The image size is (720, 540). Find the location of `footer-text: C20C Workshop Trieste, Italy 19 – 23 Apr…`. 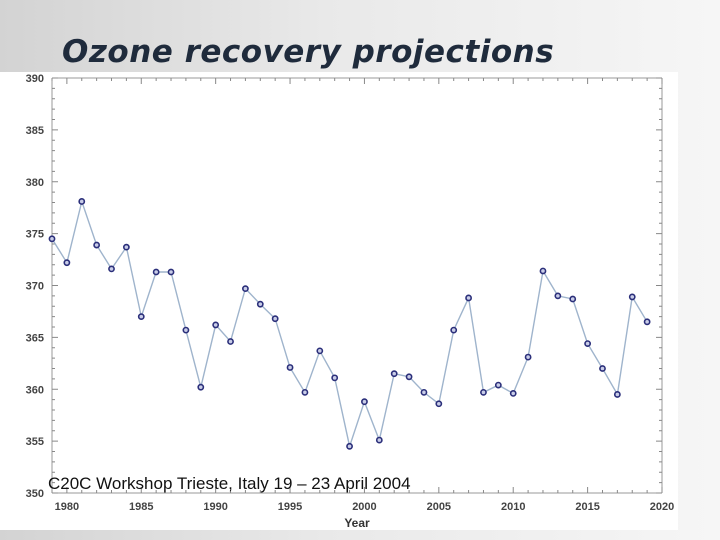

footer-text: C20C Workshop Trieste, Italy 19 – 23 Apr… is located at coordinates (229, 483).